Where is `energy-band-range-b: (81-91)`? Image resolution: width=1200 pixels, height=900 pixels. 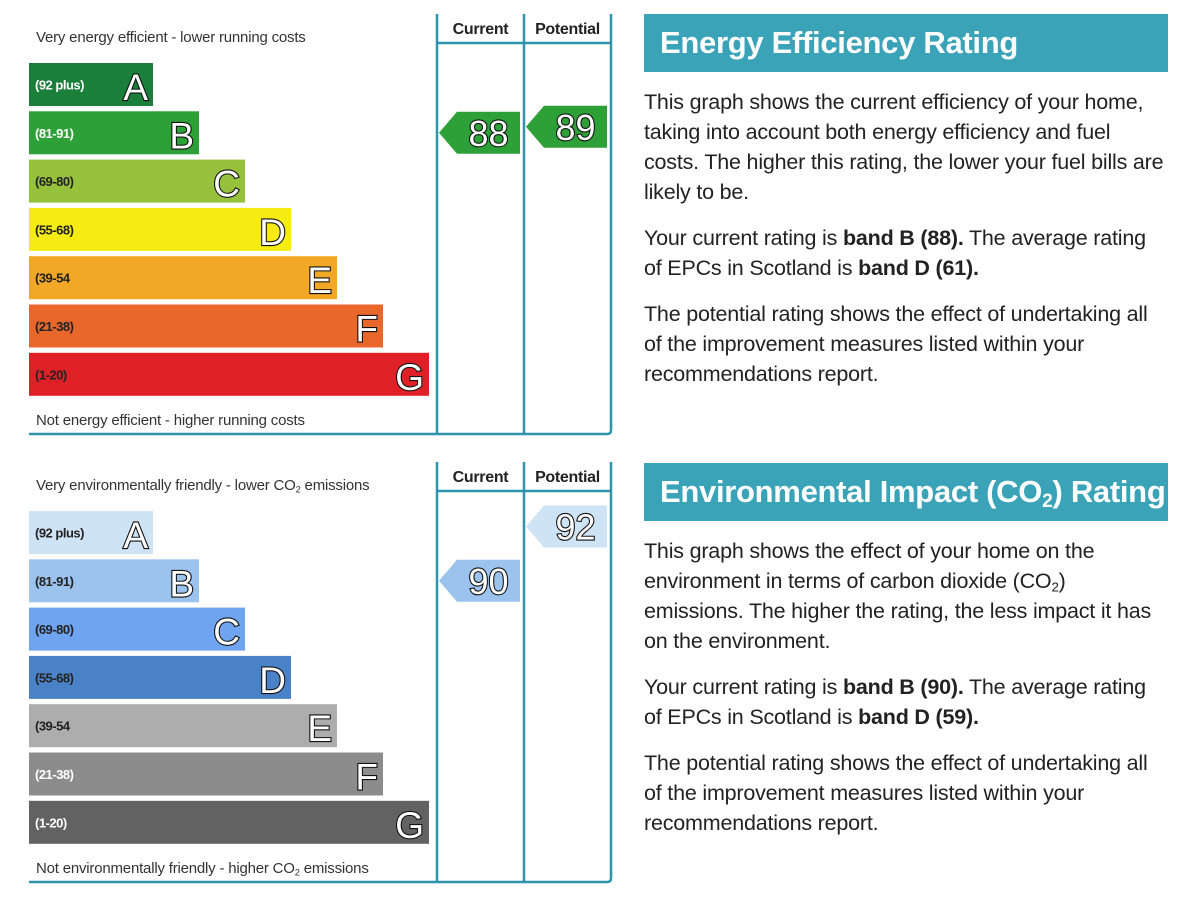 energy-band-range-b: (81-91) is located at coordinates (54, 133).